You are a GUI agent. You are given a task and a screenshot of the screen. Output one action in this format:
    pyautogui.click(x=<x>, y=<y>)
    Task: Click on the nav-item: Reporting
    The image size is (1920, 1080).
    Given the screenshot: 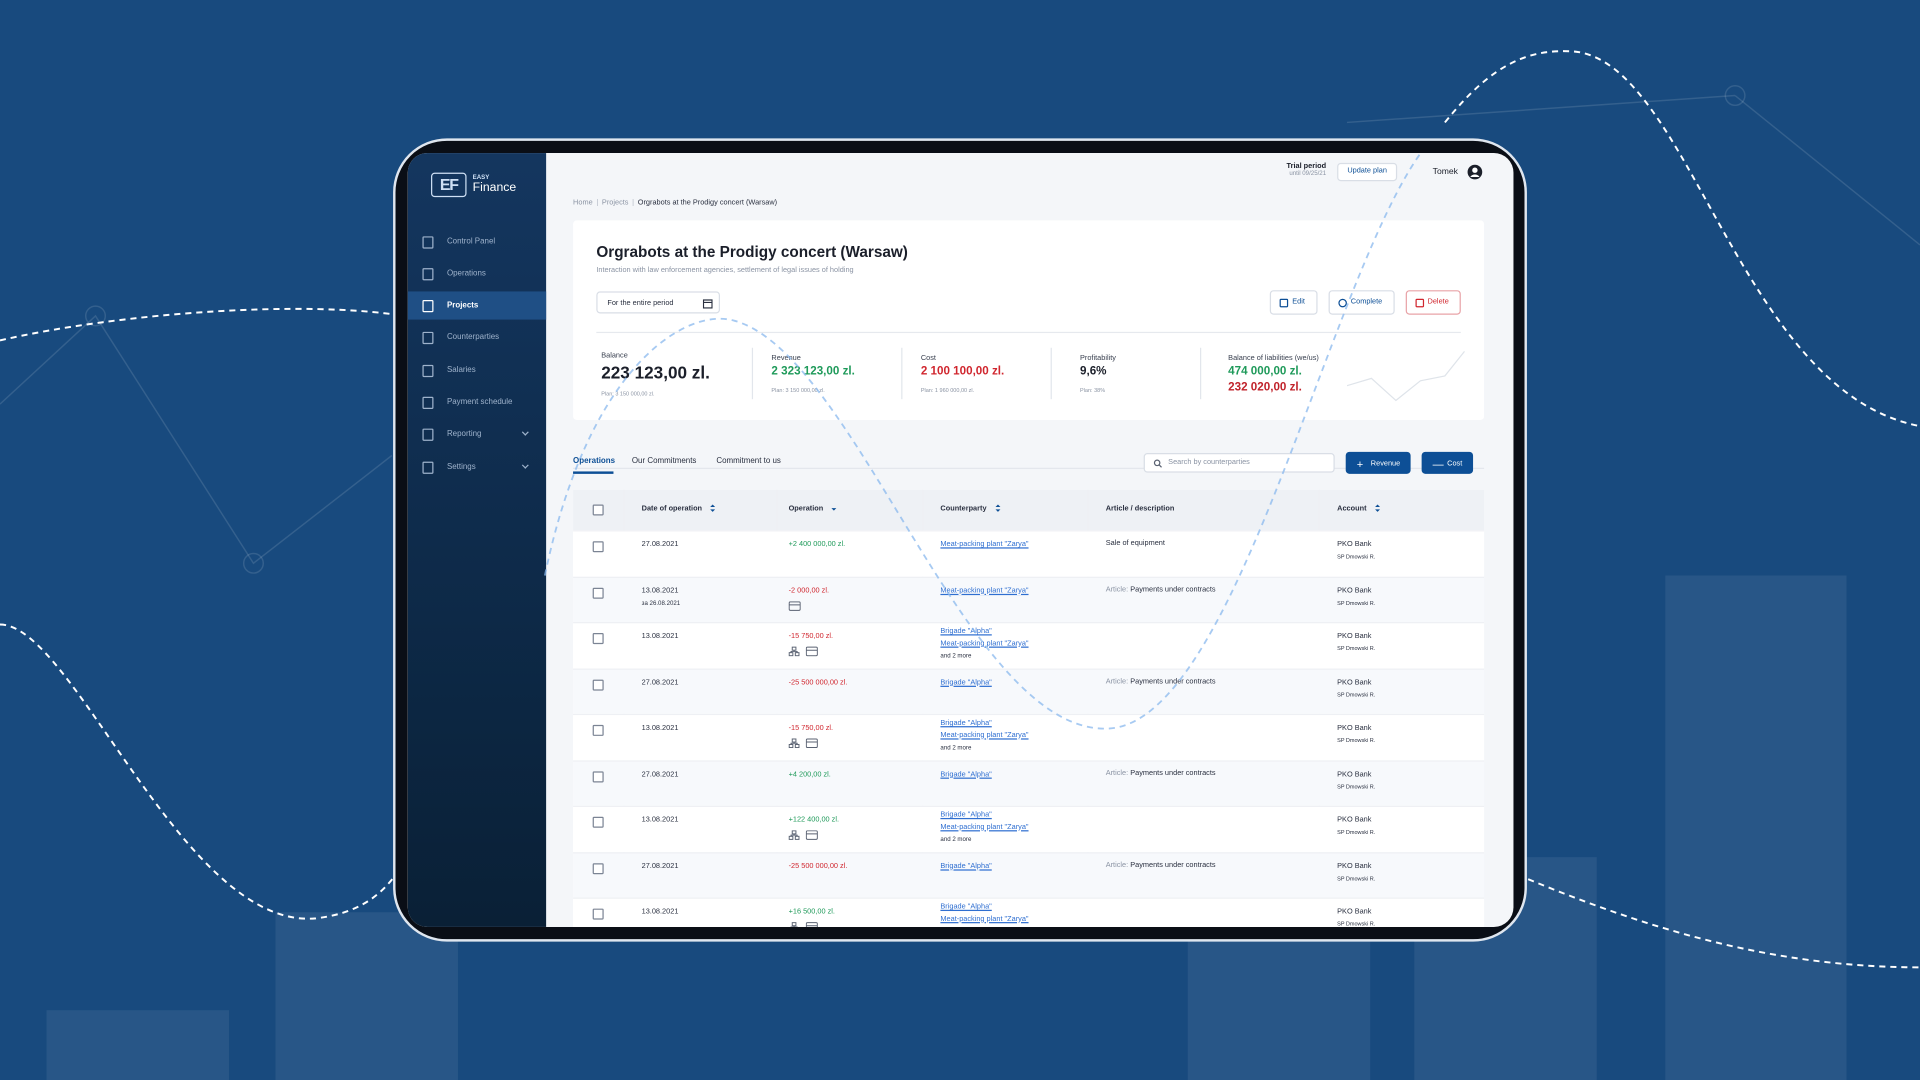 What is the action you would take?
    pyautogui.click(x=477, y=434)
    